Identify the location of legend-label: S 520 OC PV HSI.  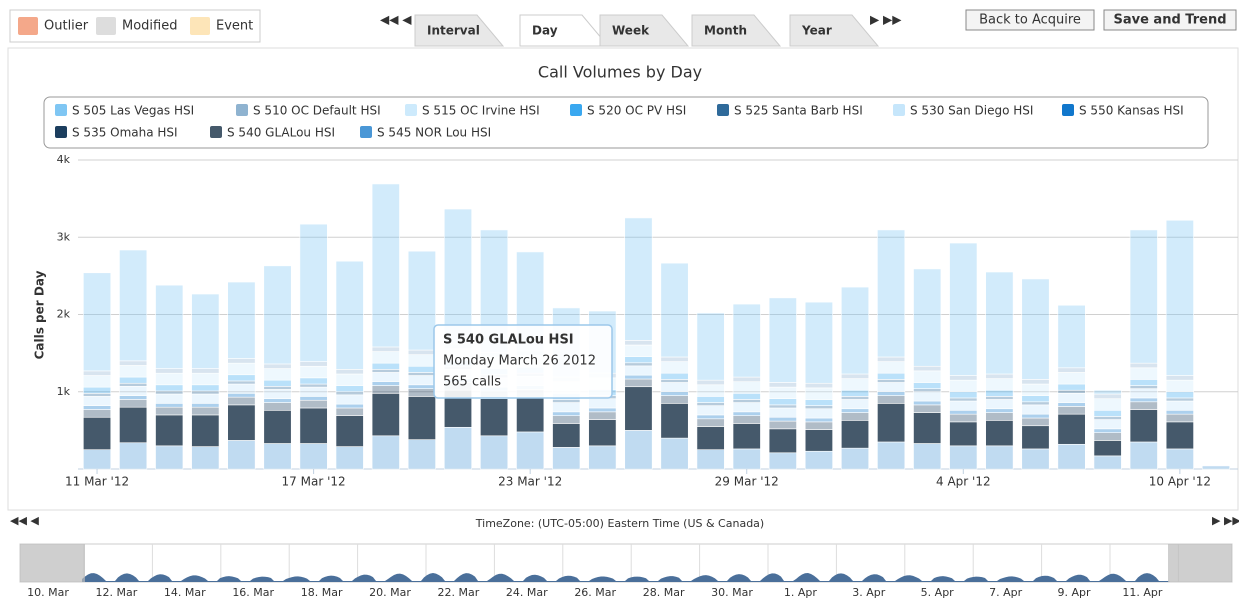
(636, 111).